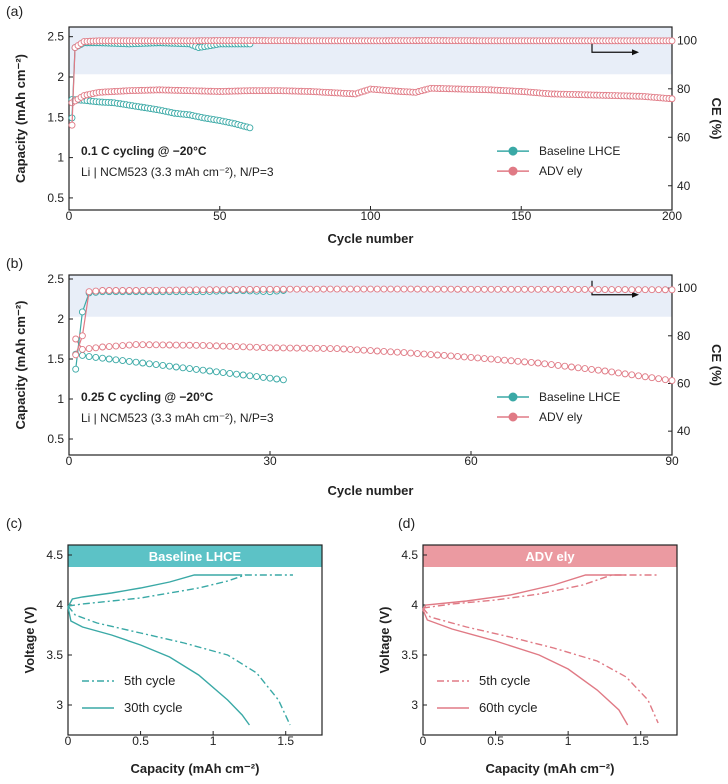  I want to click on y-tick-label: 4, so click(59, 605).